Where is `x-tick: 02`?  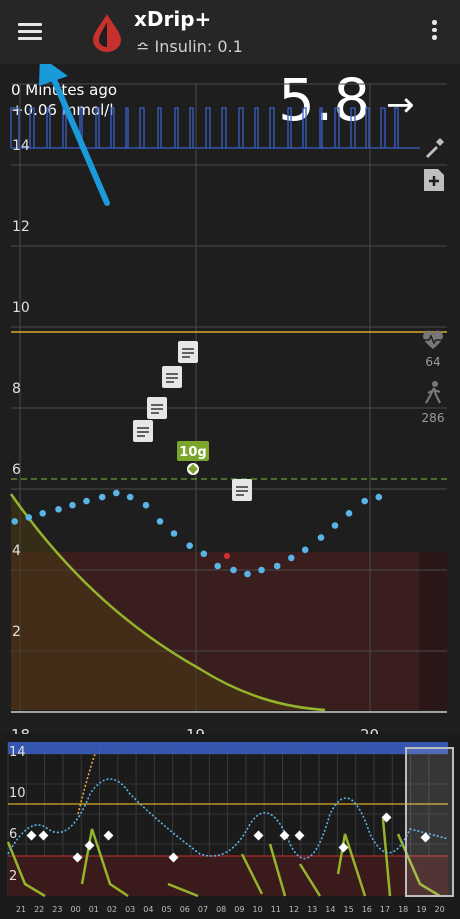
x-tick: 02 is located at coordinates (112, 909).